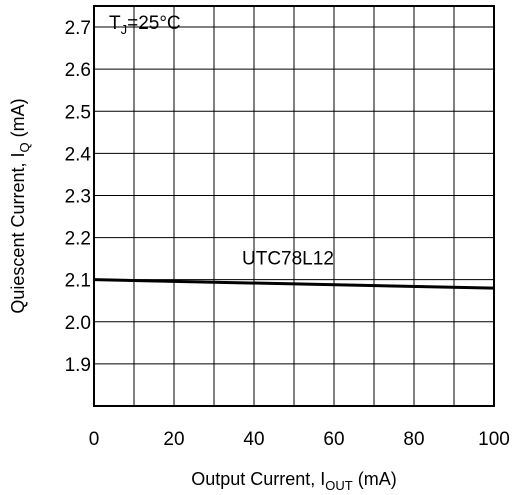  Describe the element at coordinates (288, 259) in the screenshot. I see `series-label: UTC78L12` at that location.